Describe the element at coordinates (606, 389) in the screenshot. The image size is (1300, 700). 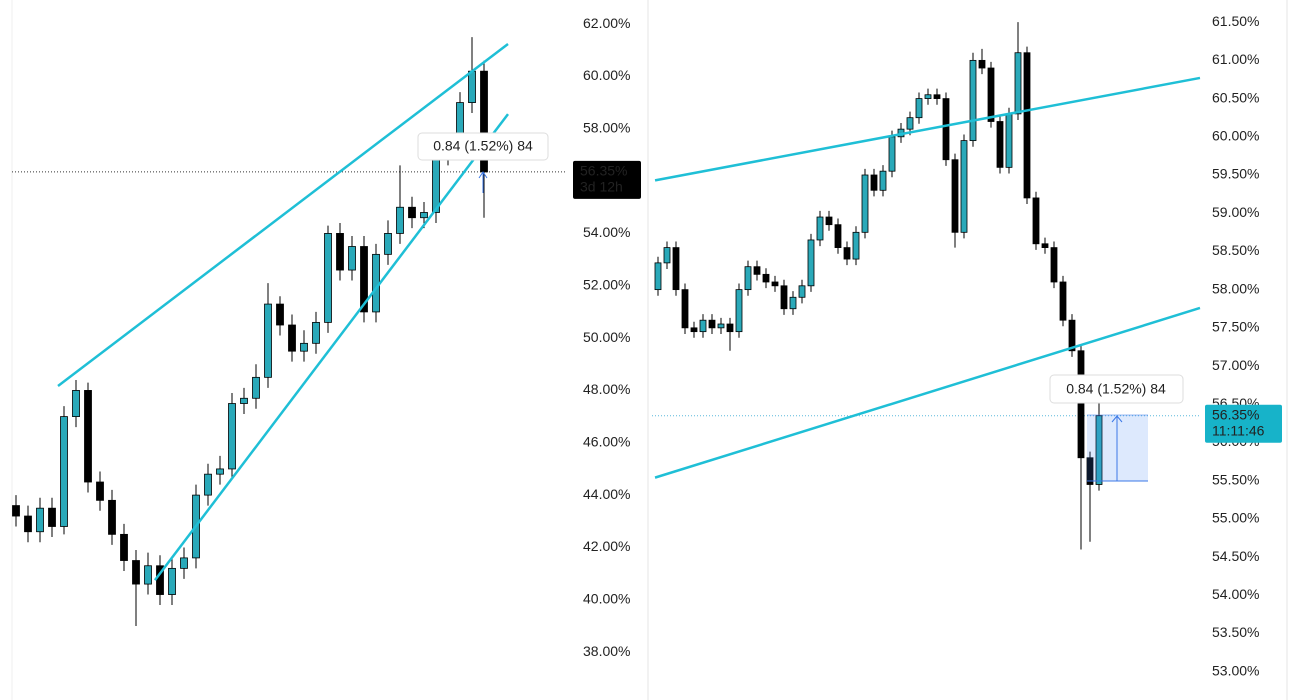
I see `y-tick-label: 48.00%` at that location.